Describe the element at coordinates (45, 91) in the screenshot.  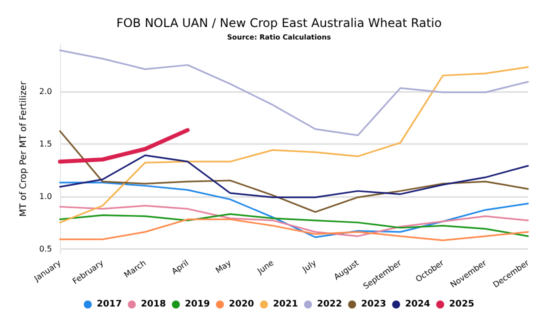
I see `y-tick-label: 2.0` at that location.